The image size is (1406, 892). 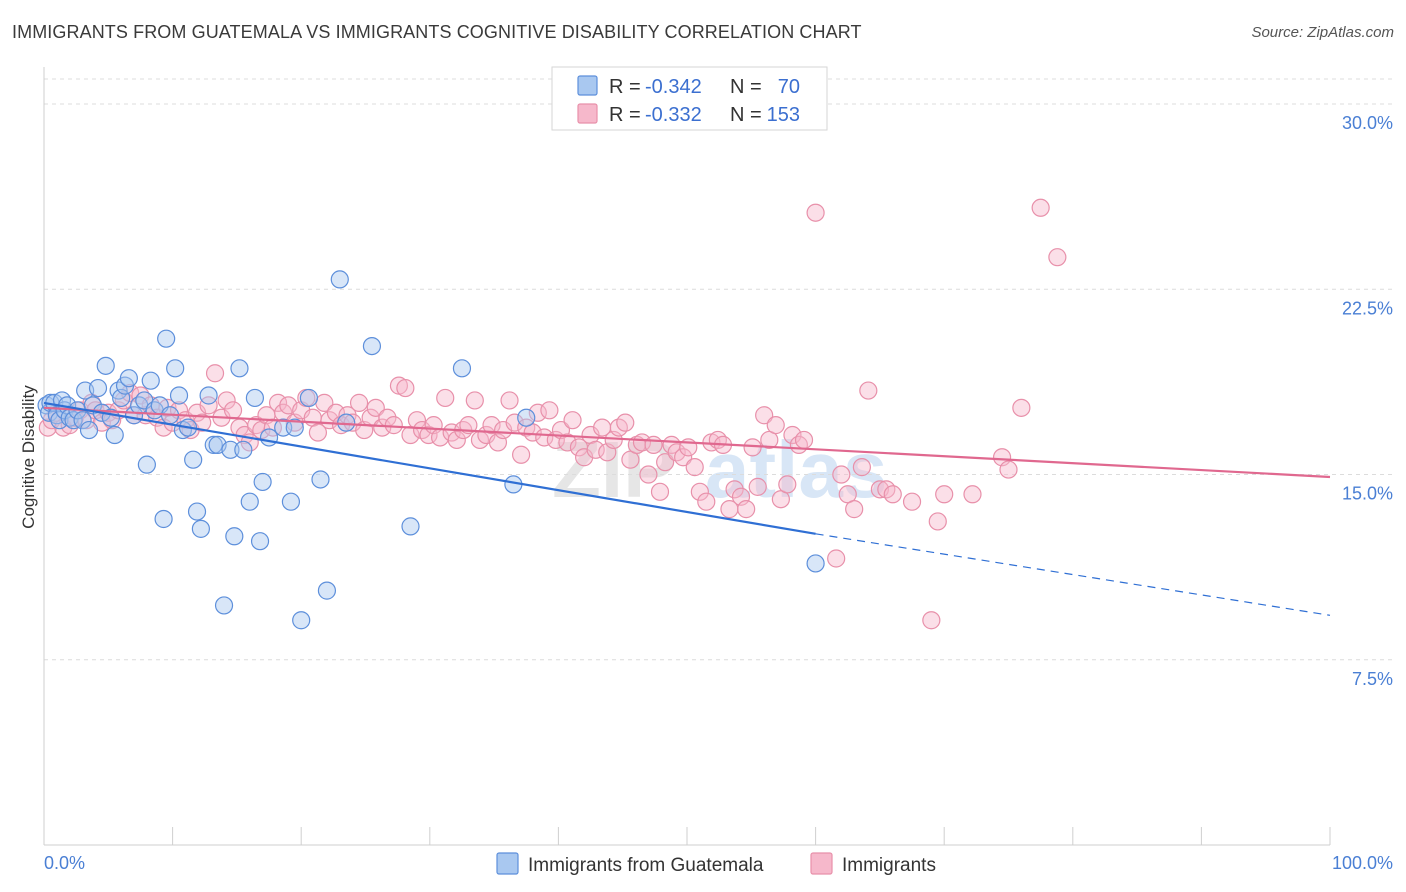 What do you see at coordinates (687, 442) in the screenshot?
I see `trend-line-immigrants` at bounding box center [687, 442].